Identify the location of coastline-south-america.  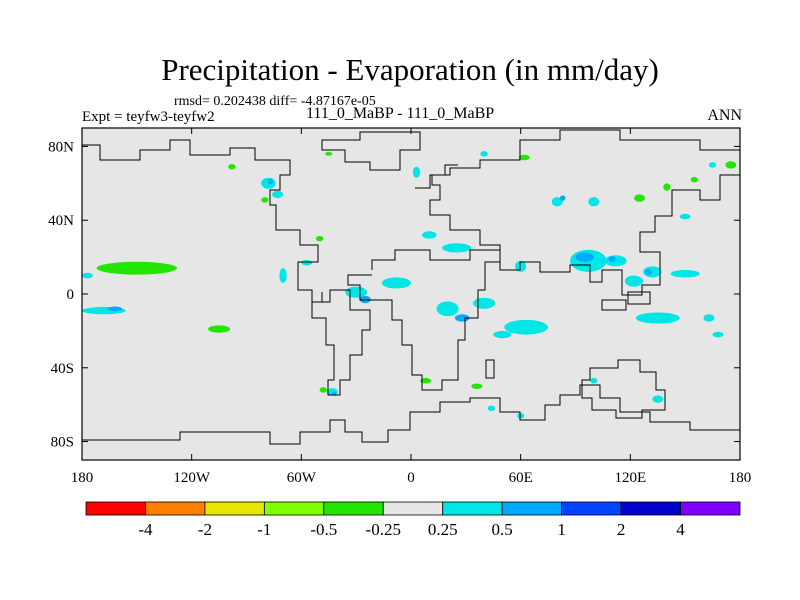
(341, 342).